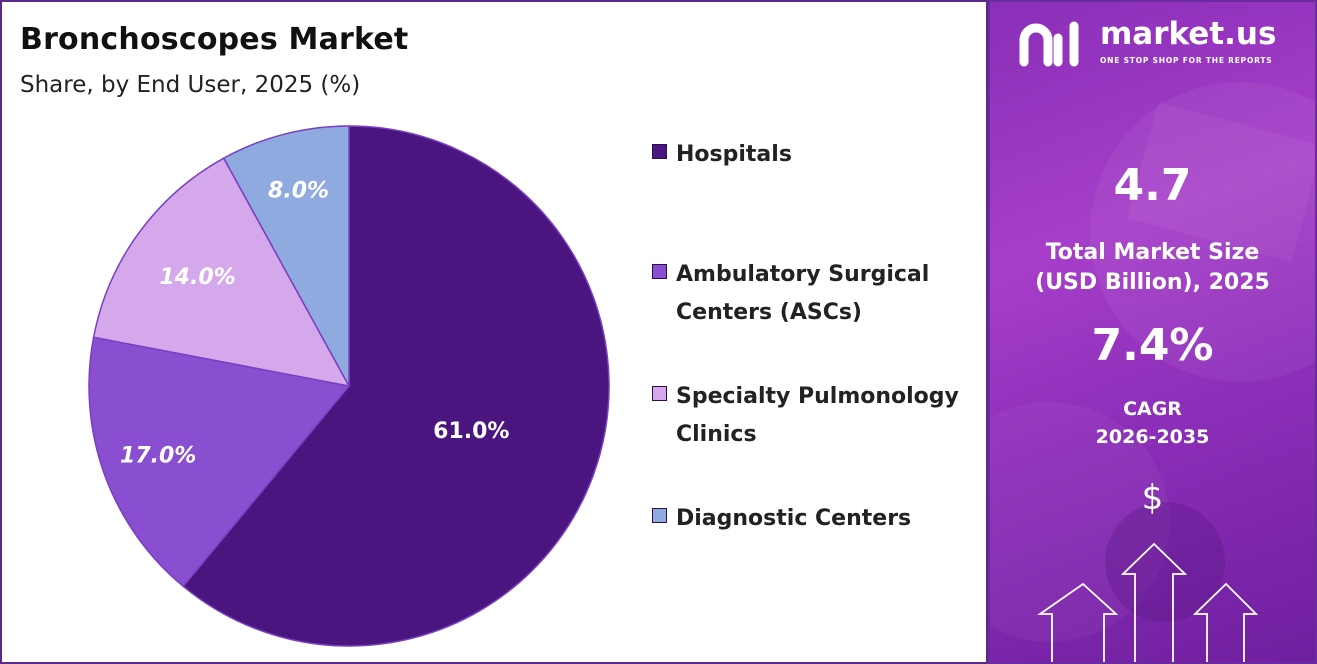  What do you see at coordinates (826, 294) in the screenshot?
I see `legend-label-1: Ambulatory Surgical Centers (ASCs)` at bounding box center [826, 294].